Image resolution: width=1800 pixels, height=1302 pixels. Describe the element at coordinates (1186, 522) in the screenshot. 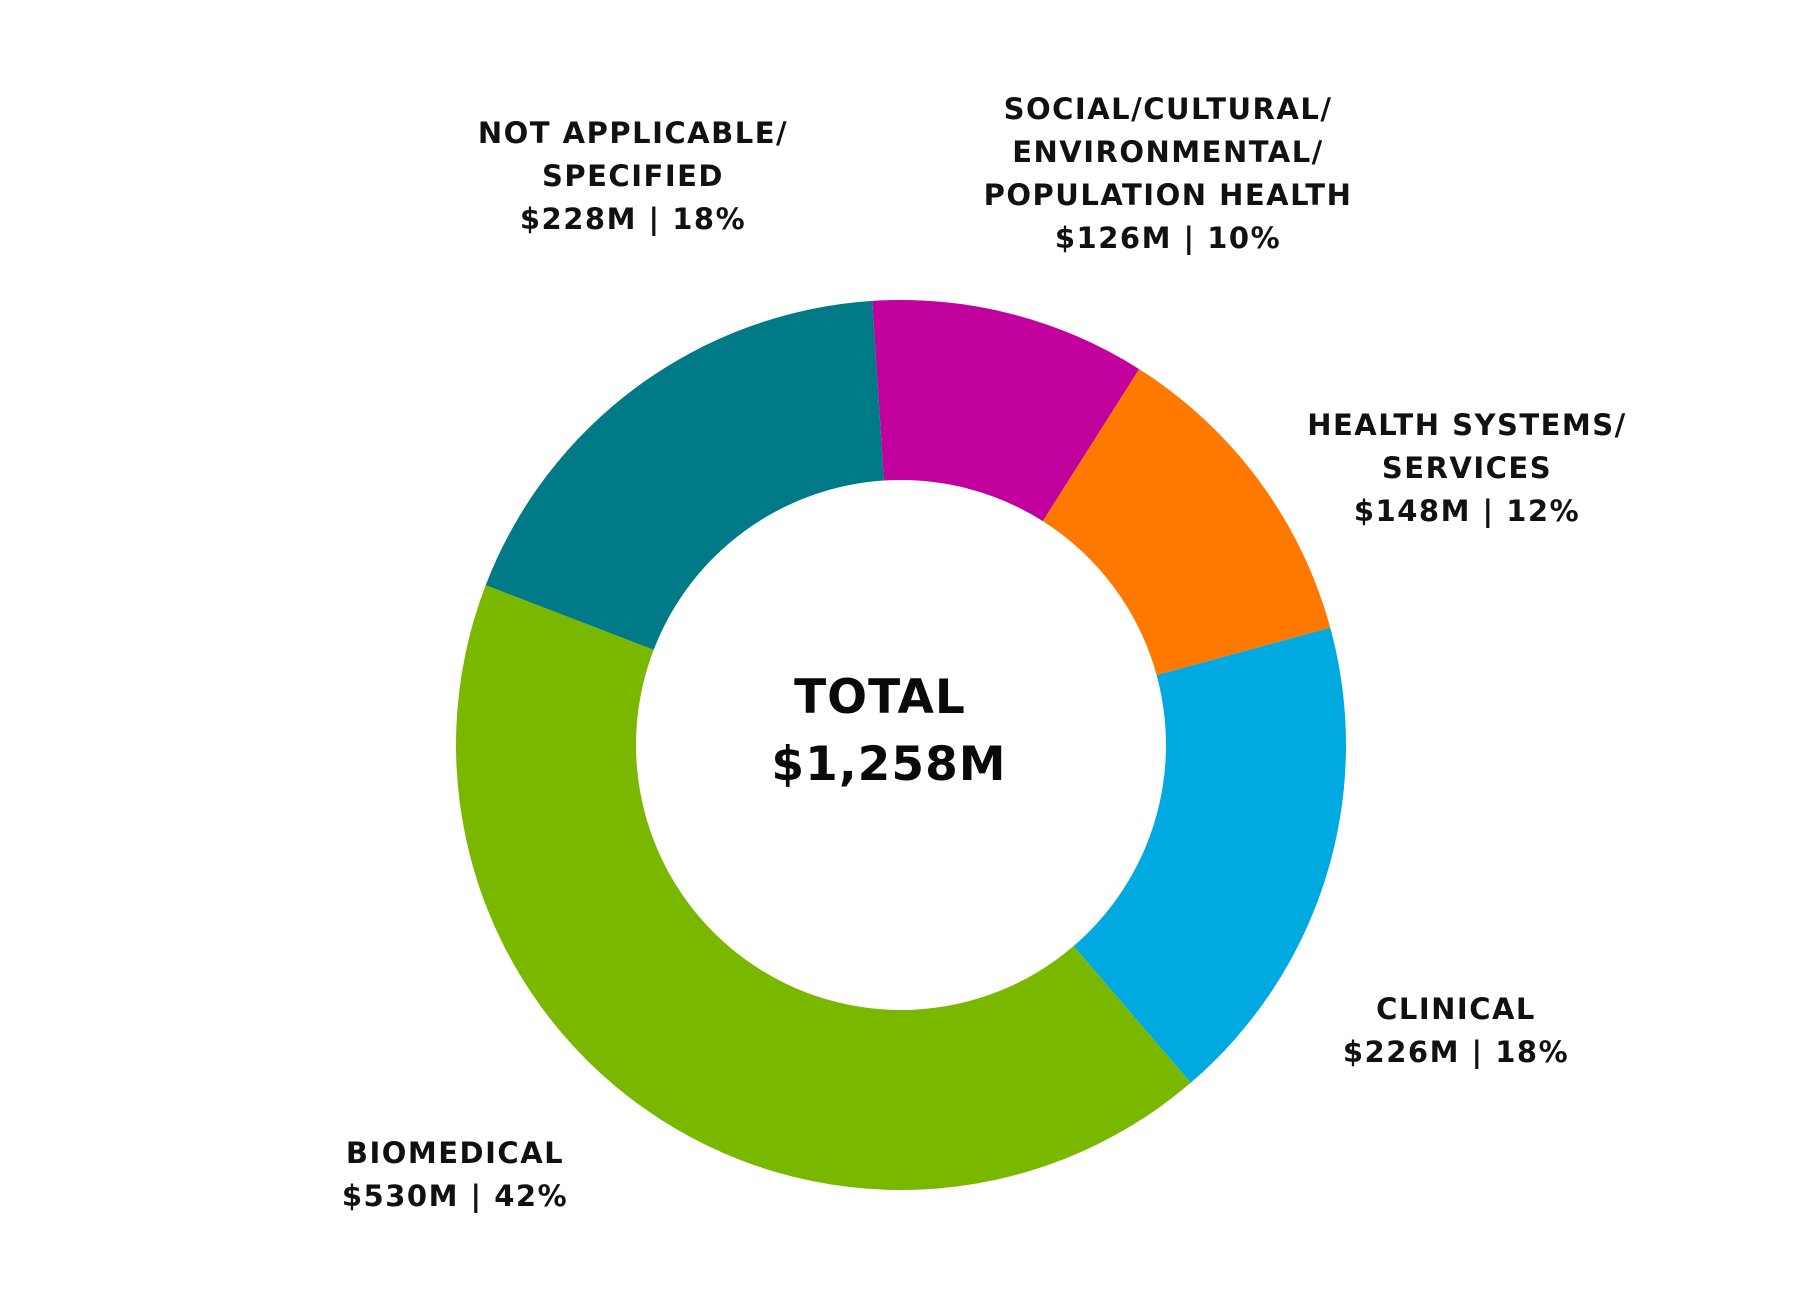

I see `donut-slice-health-systems-services` at that location.